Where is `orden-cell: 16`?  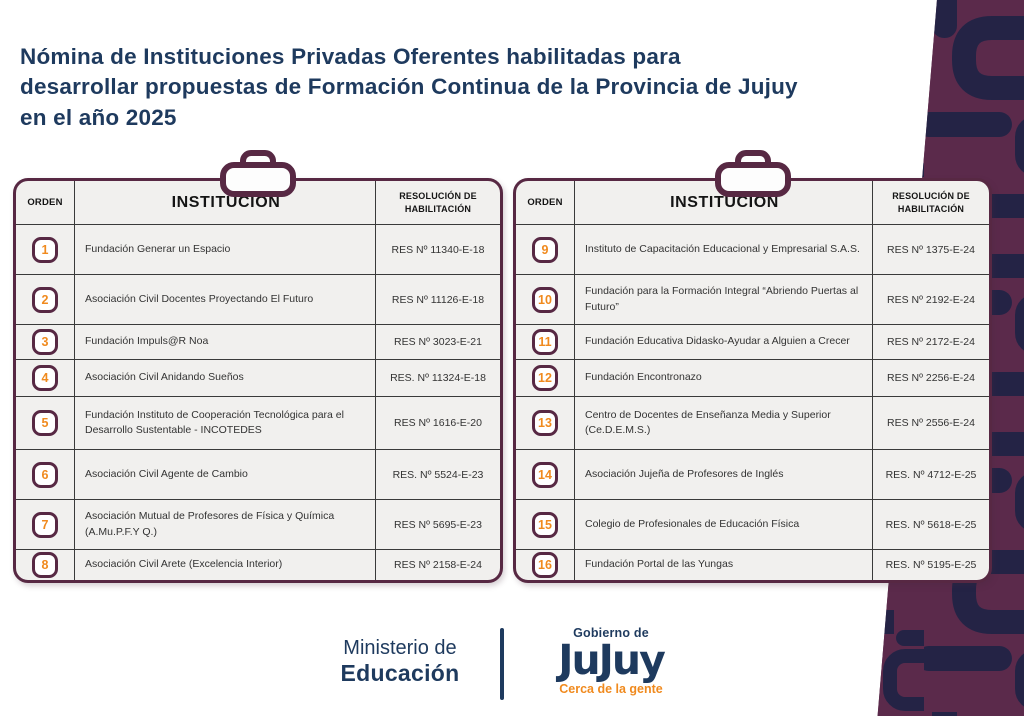 orden-cell: 16 is located at coordinates (545, 565).